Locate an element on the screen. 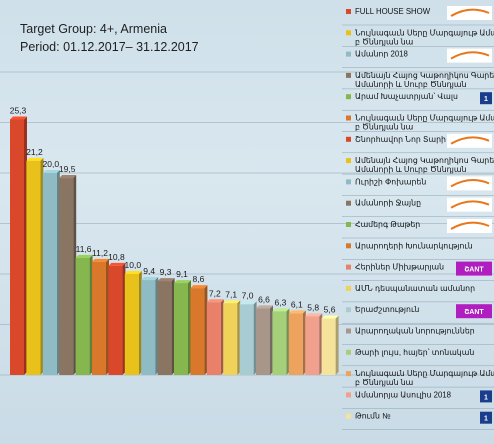  bar: 6,3 is located at coordinates (281, 336).